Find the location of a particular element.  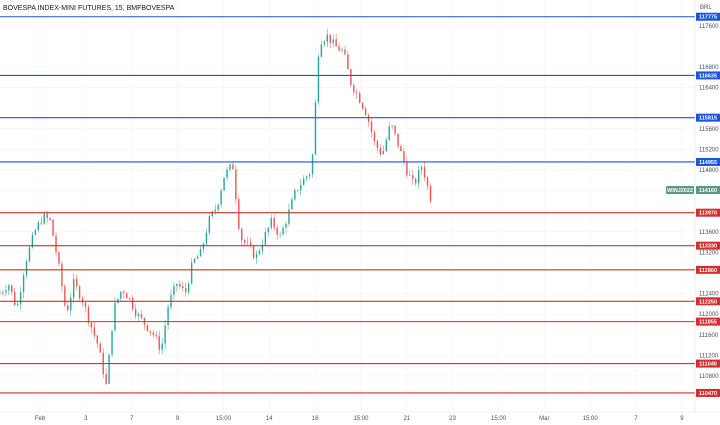

price-axis-background is located at coordinates (707, 206).